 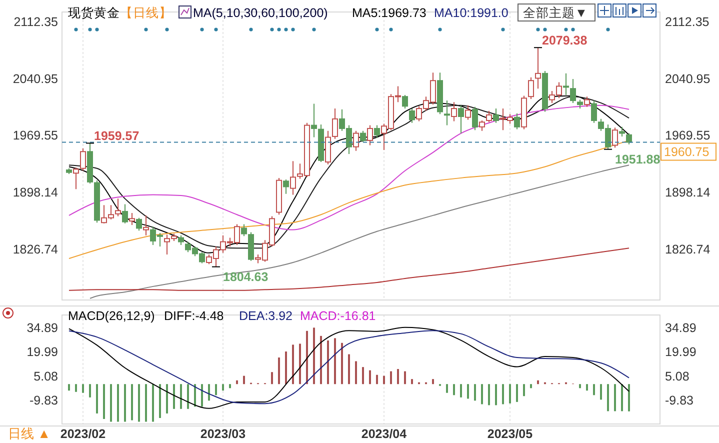 I want to click on y-tick-label: -9.83, so click(x=44, y=401).